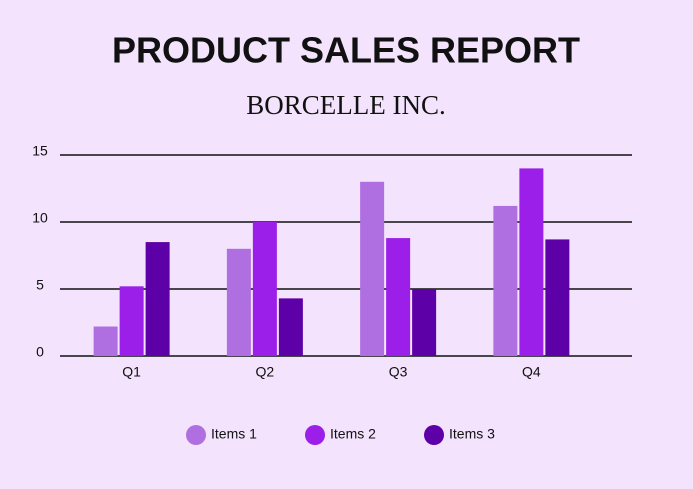 The width and height of the screenshot is (693, 489). I want to click on x-tick-label: Q4, so click(531, 372).